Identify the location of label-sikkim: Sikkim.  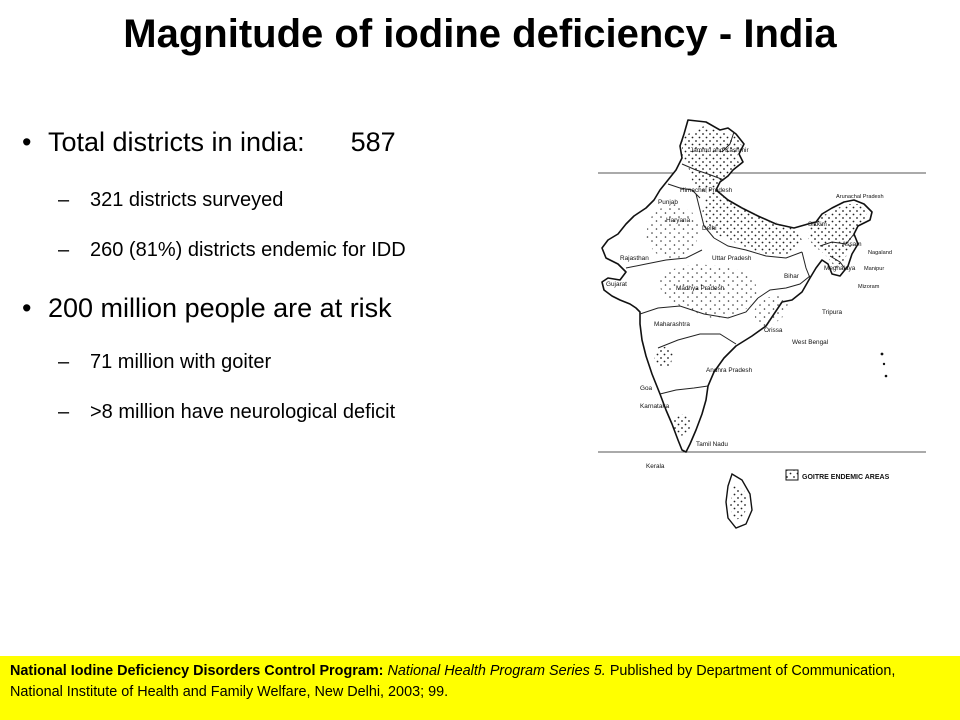
(817, 224).